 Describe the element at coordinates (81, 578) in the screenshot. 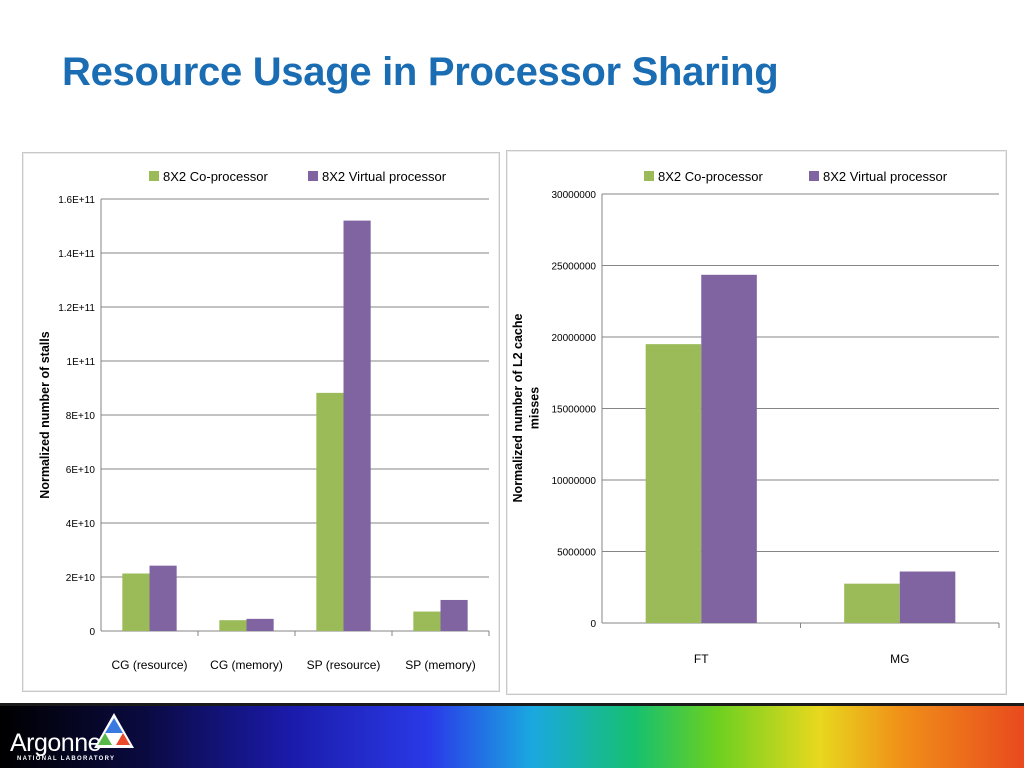

I see `y-tick-label: 2E+10` at that location.